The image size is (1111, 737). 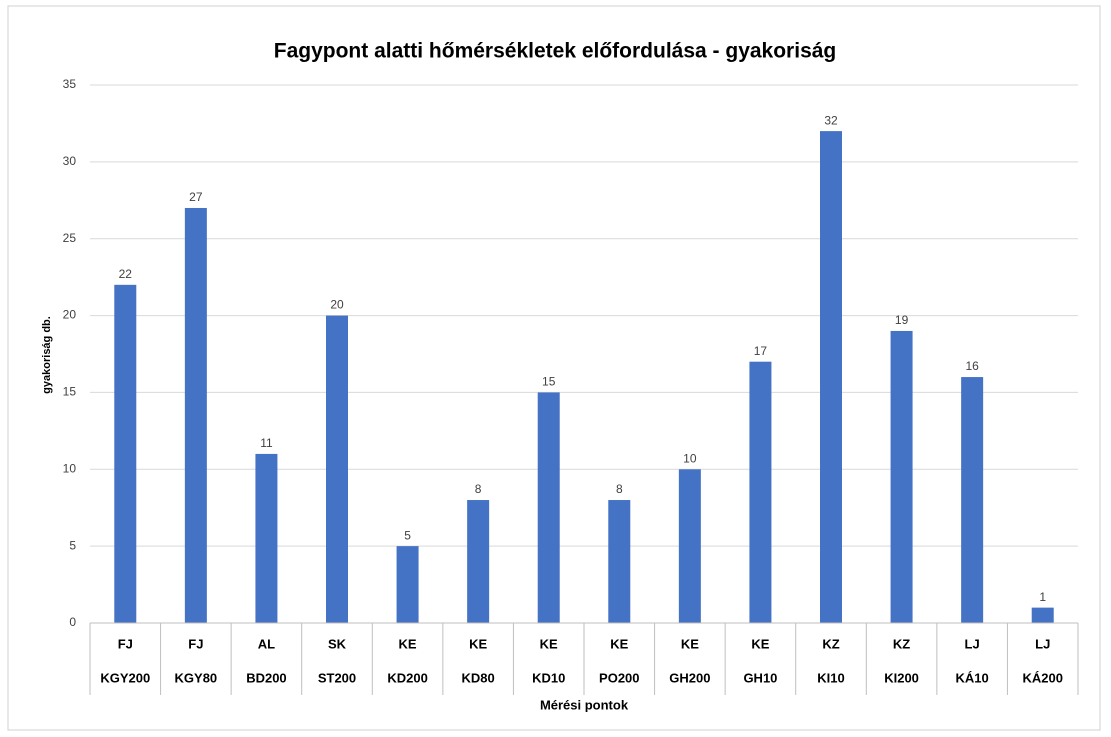 What do you see at coordinates (70, 238) in the screenshot?
I see `y-tick-label: 25` at bounding box center [70, 238].